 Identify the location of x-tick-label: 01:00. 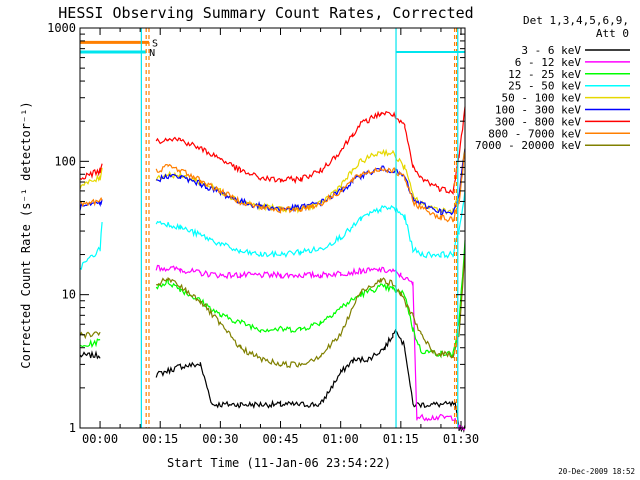
(341, 439).